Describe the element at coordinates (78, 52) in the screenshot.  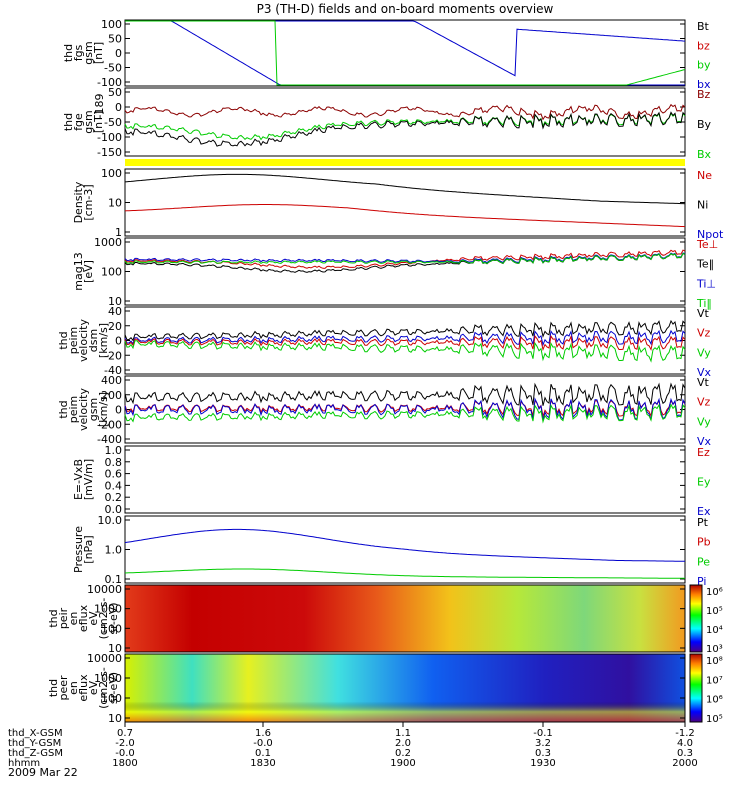
I see `y-axis-label-line: fgs` at that location.